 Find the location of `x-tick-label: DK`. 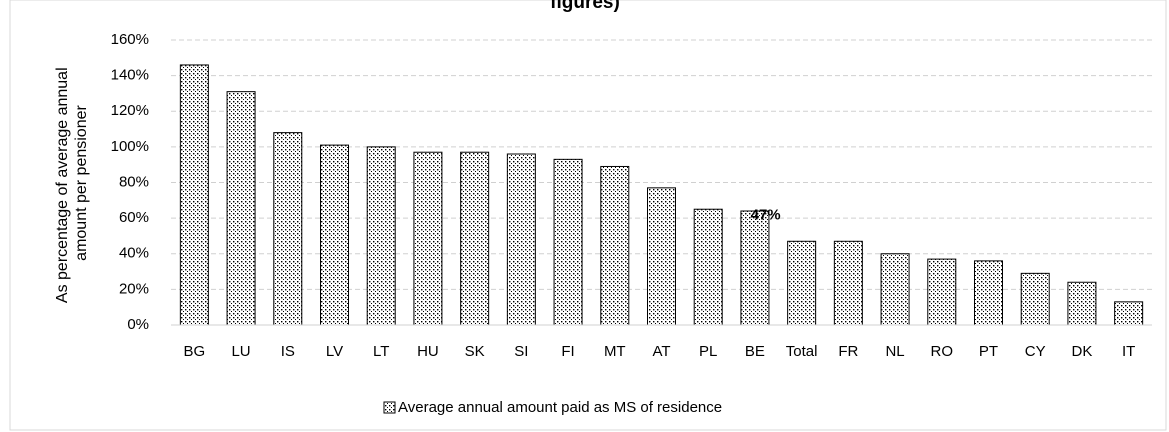

x-tick-label: DK is located at coordinates (1082, 351).